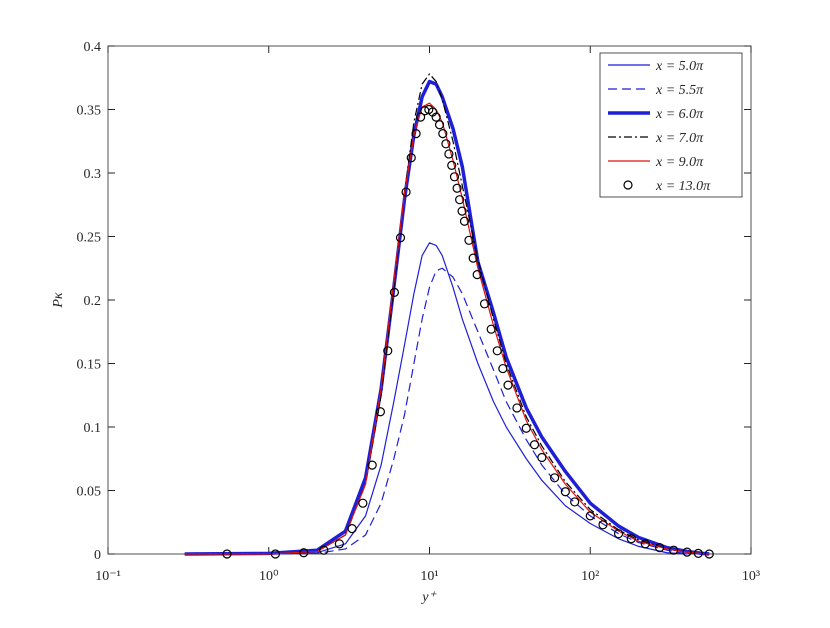 This screenshot has height=628, width=830. I want to click on y-tick-label: 0.3, so click(93, 174).